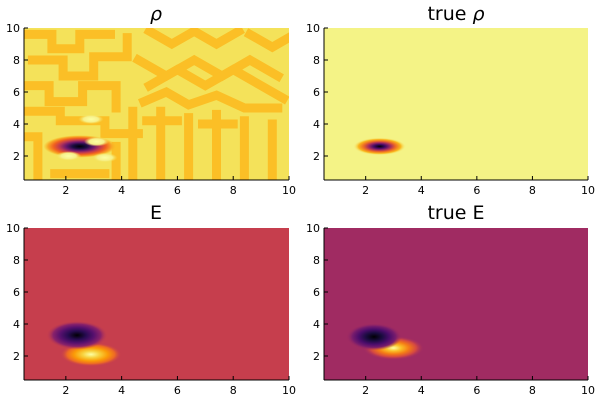  Describe the element at coordinates (455, 14) in the screenshot. I see `panel-true-rho-title: true ρ` at that location.